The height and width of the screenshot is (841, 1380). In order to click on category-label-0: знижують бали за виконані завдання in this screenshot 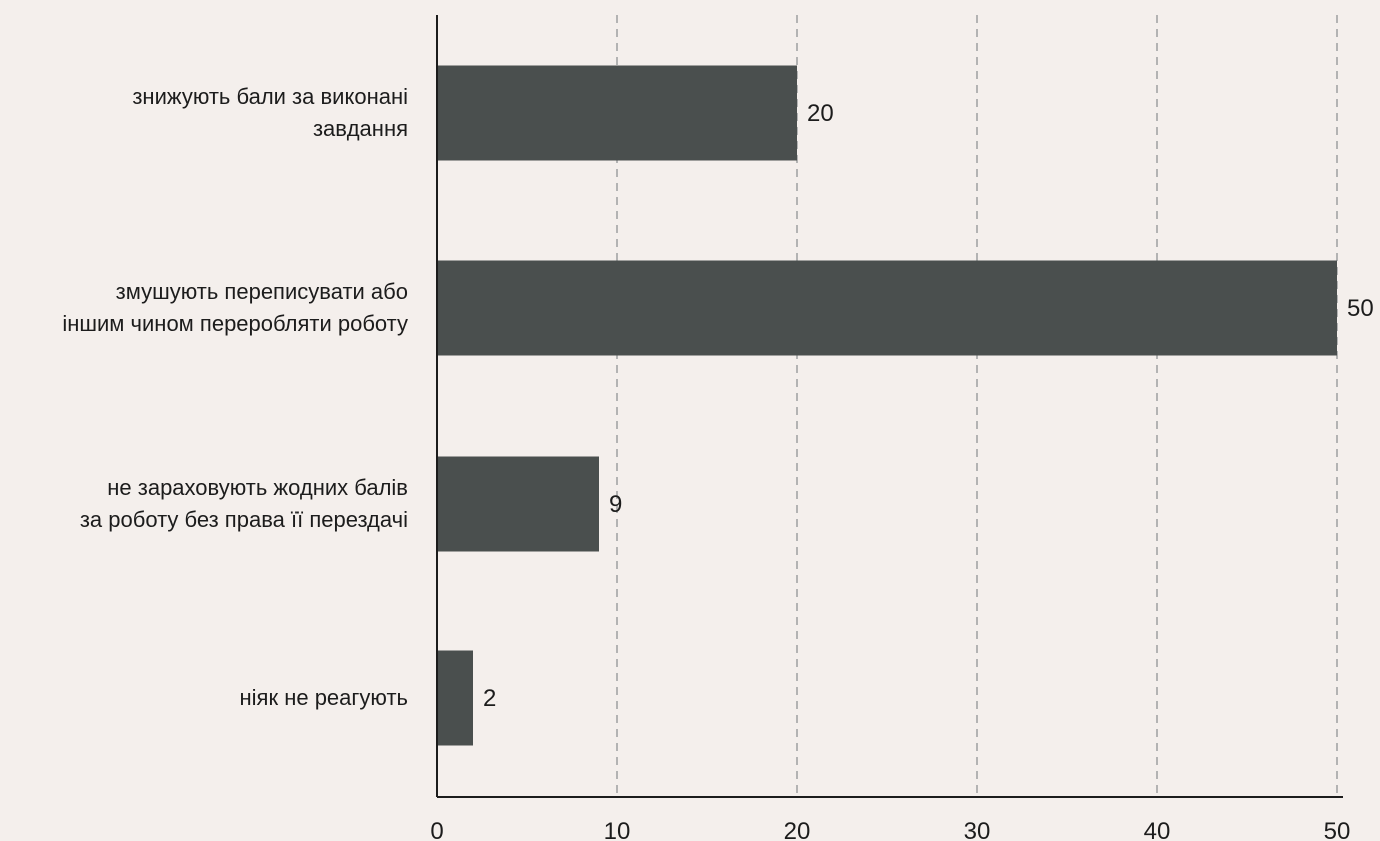, I will do `click(270, 112)`.